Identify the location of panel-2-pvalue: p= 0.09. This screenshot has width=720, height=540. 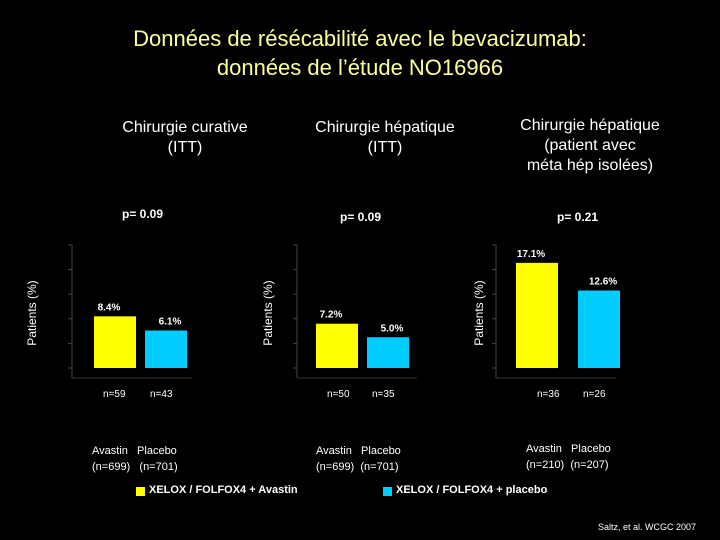
(361, 217).